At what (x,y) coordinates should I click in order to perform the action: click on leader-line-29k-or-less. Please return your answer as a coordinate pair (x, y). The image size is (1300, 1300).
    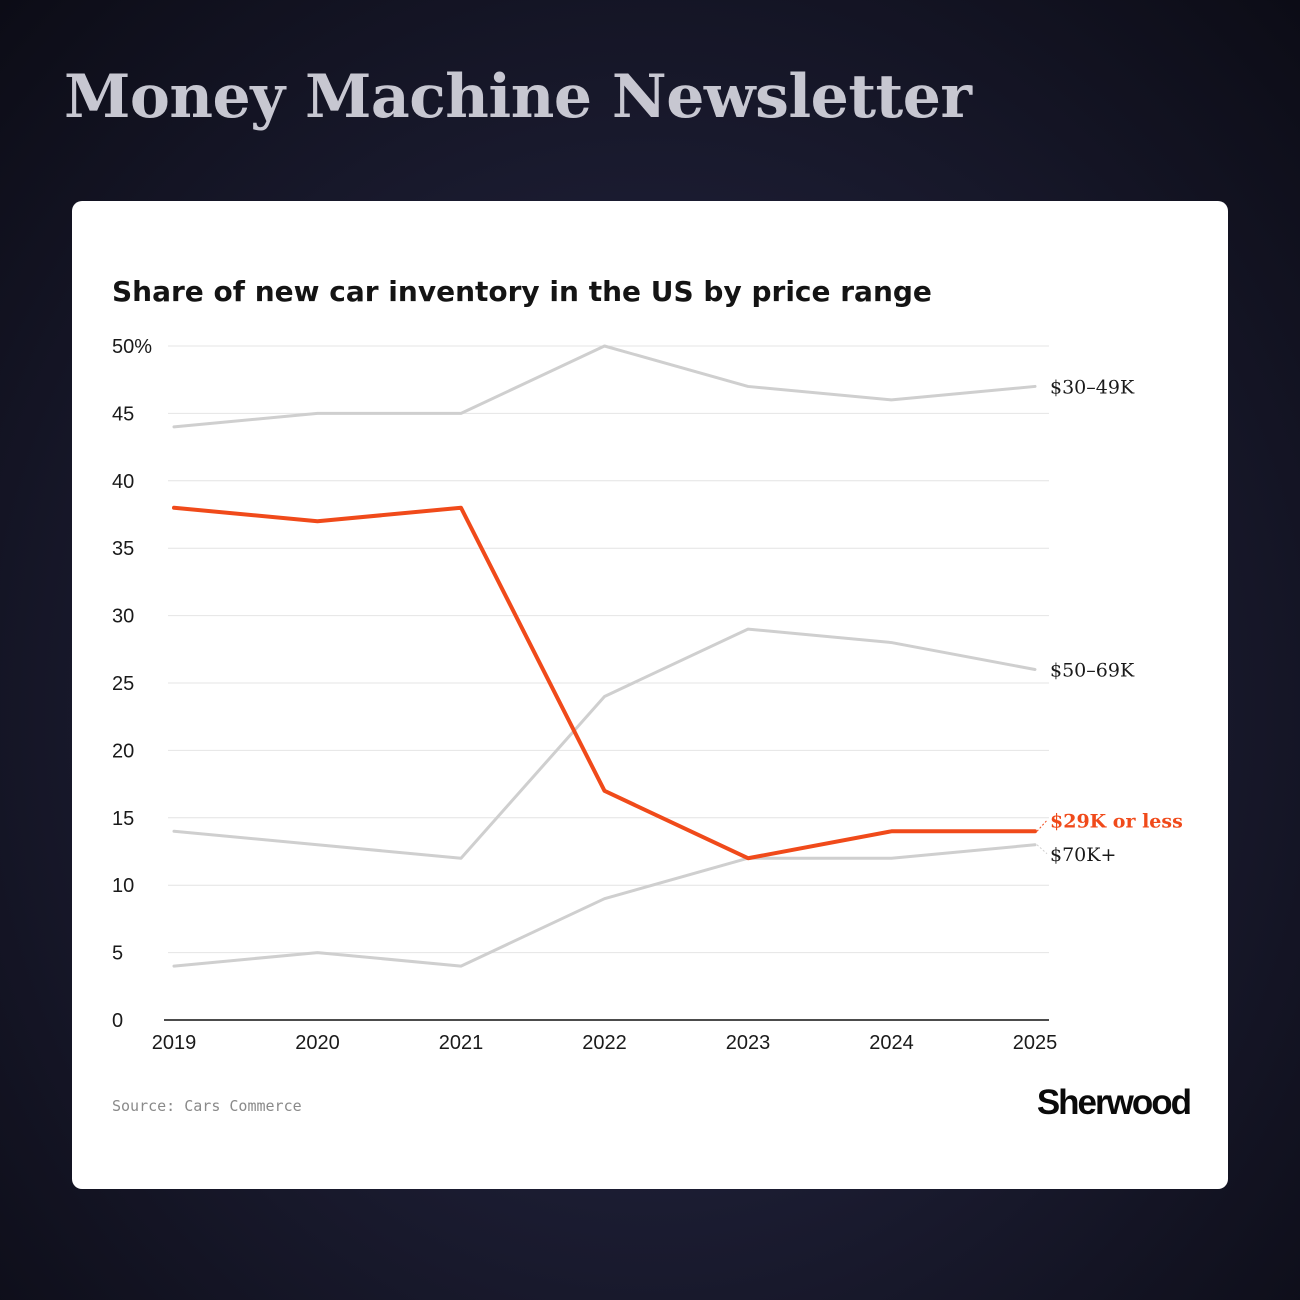
    Looking at the image, I should click on (1042, 825).